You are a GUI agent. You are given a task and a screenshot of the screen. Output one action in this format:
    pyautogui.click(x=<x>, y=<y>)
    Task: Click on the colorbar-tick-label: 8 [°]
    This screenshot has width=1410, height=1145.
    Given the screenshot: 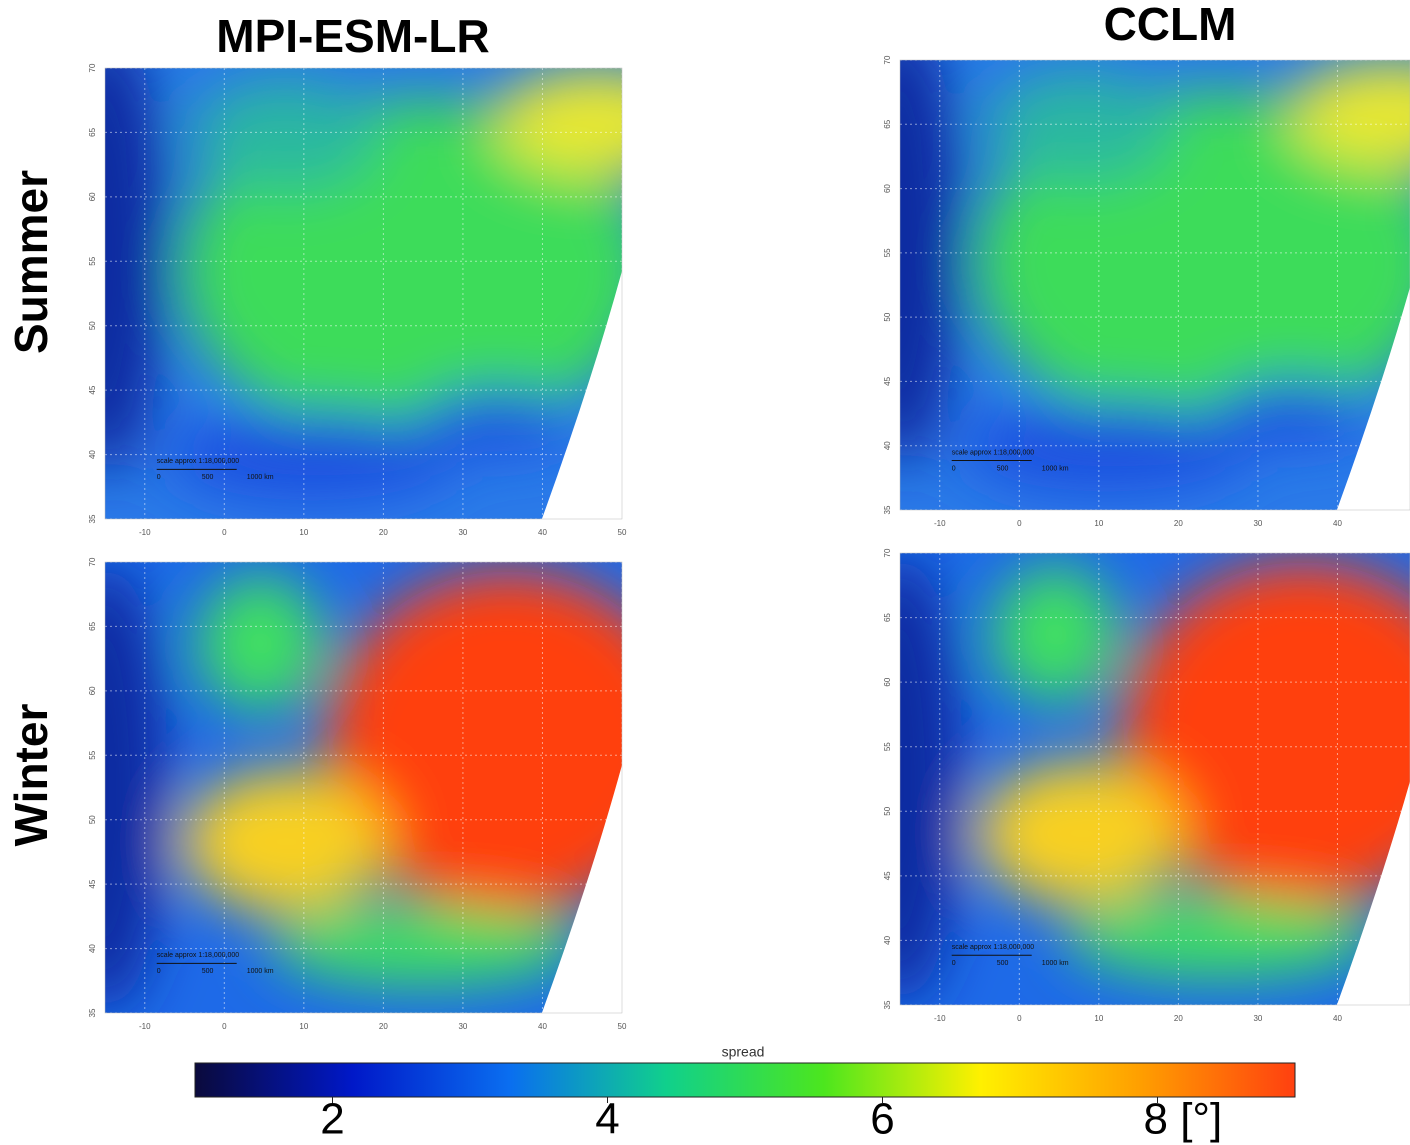 What is the action you would take?
    pyautogui.click(x=1183, y=1119)
    